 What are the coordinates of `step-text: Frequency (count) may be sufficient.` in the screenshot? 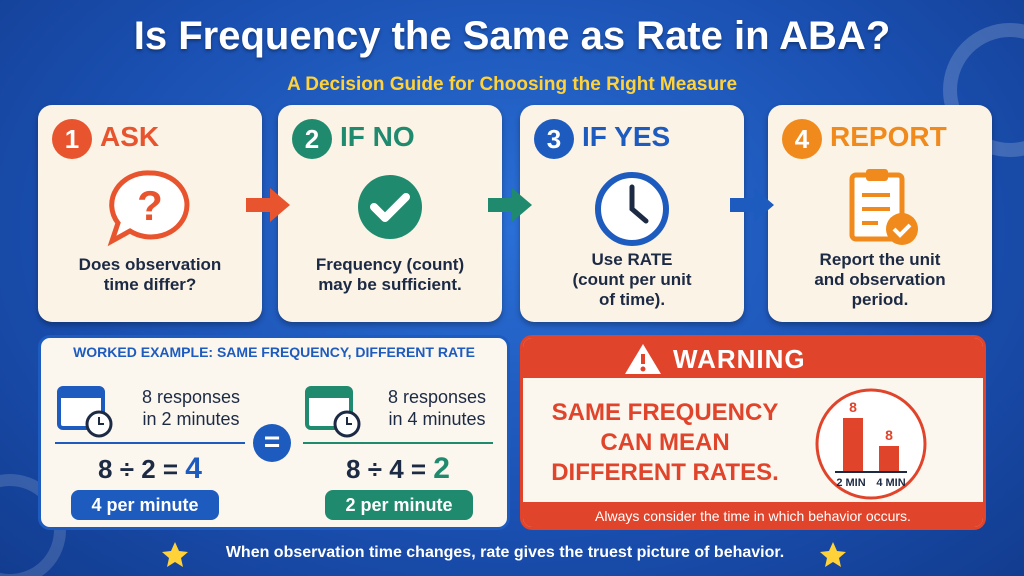 It's located at (390, 275).